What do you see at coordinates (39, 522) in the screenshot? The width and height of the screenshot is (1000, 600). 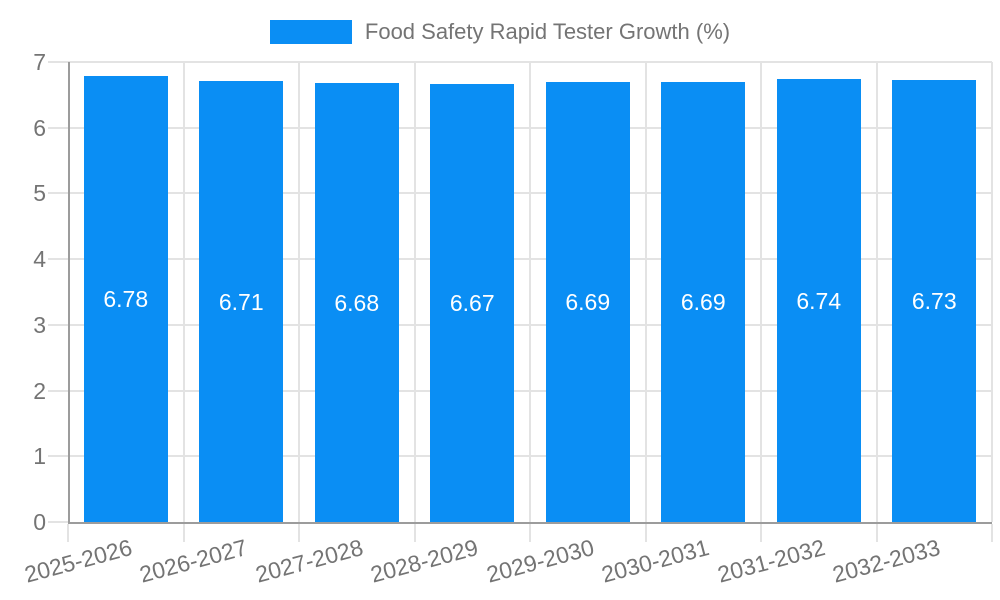 I see `y-axis-label: 0` at bounding box center [39, 522].